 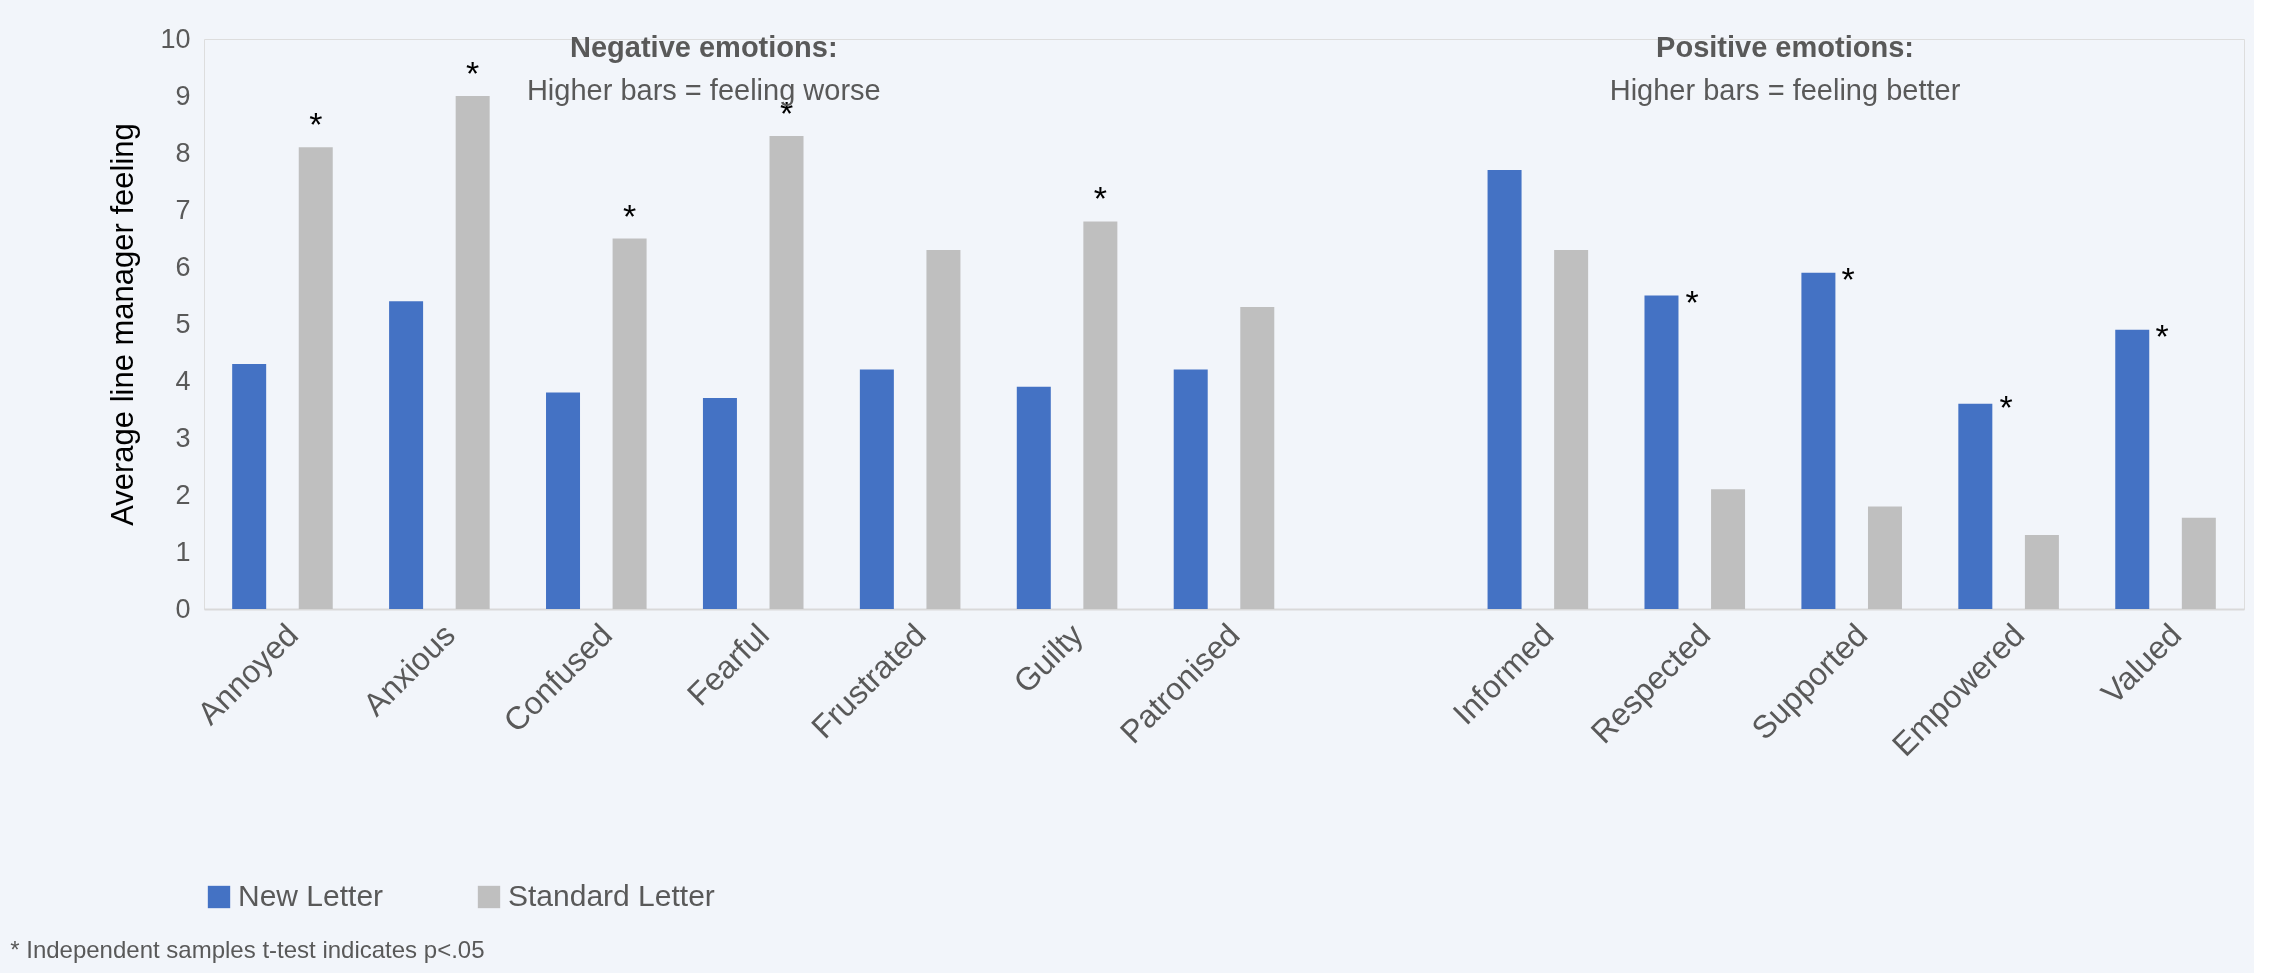 I want to click on y-tick-label: 0, so click(x=183, y=608).